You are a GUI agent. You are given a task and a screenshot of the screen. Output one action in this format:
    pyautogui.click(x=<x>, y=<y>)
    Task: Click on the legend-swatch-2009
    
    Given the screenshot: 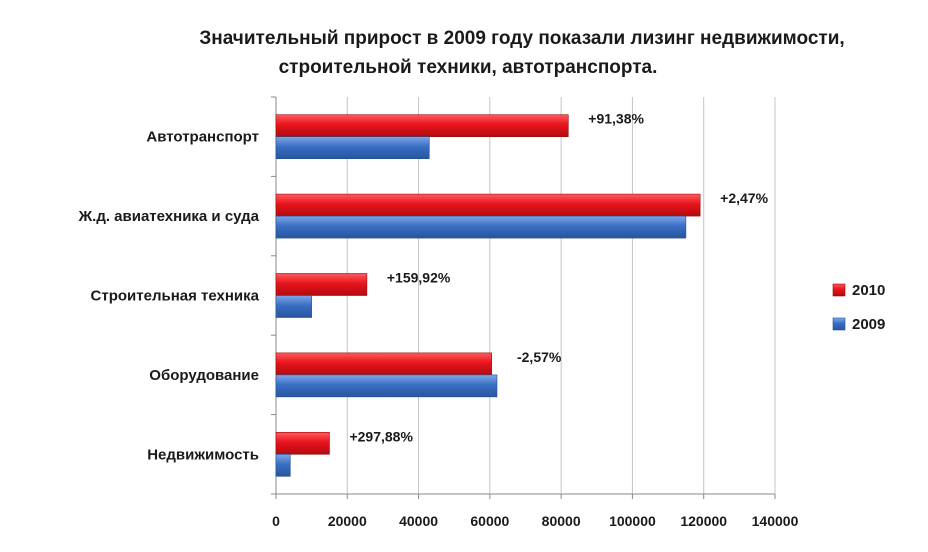 What is the action you would take?
    pyautogui.click(x=839, y=324)
    